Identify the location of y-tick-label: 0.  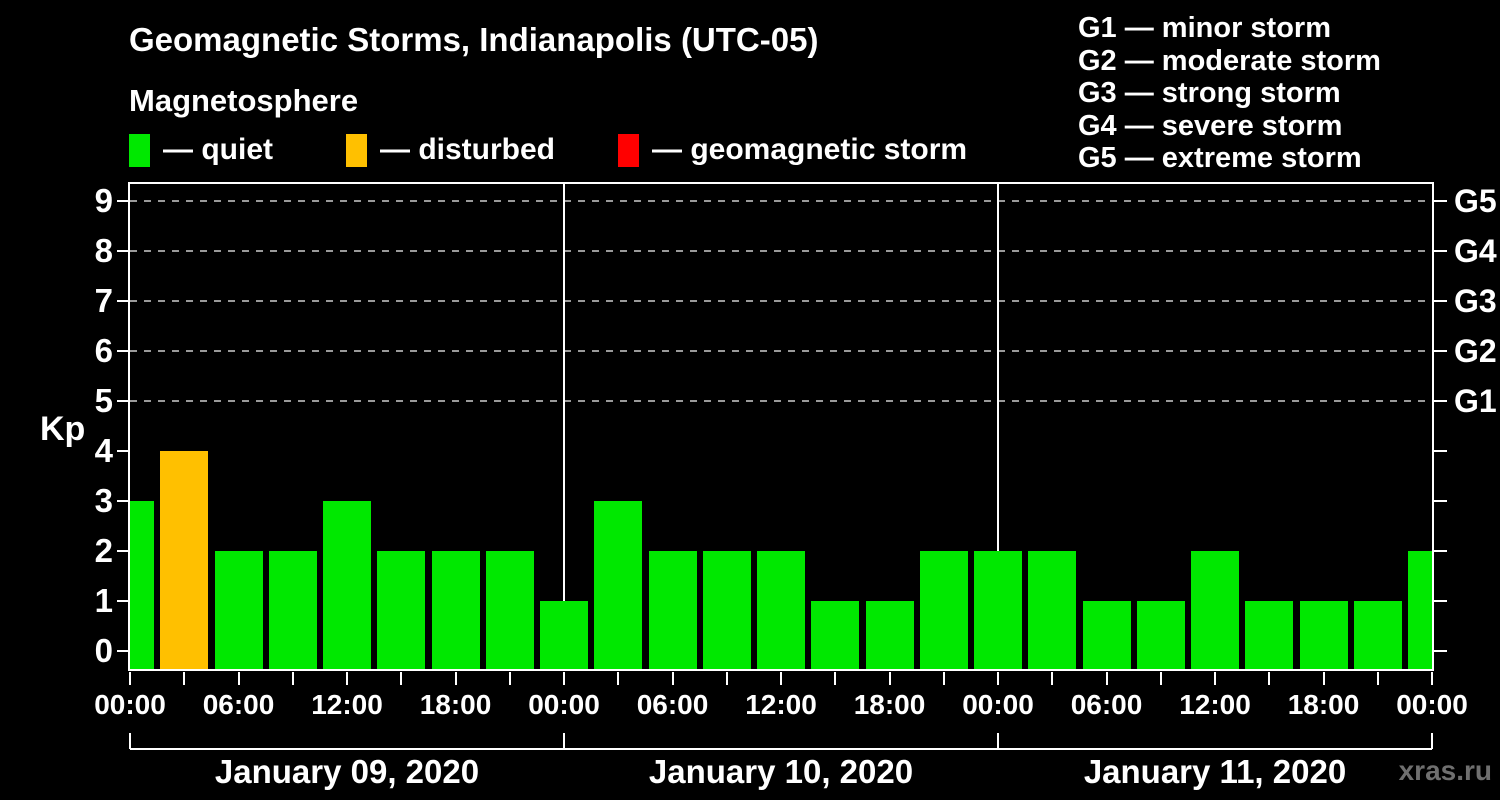
(103, 650).